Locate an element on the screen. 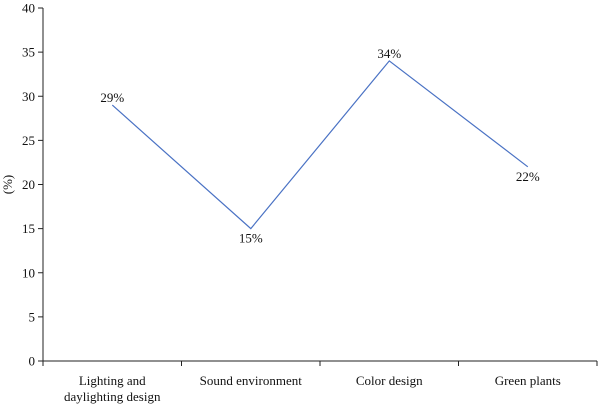  y-tick-label: 20 is located at coordinates (28, 184).